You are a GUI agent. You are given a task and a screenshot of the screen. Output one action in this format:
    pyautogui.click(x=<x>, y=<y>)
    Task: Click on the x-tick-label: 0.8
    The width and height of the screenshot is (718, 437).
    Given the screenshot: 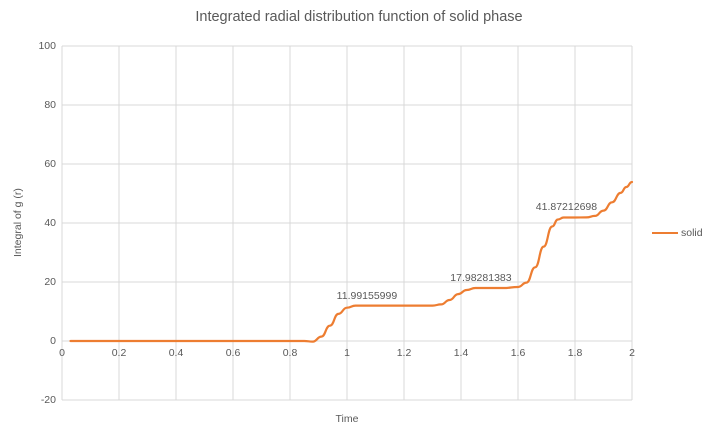 What is the action you would take?
    pyautogui.click(x=290, y=353)
    